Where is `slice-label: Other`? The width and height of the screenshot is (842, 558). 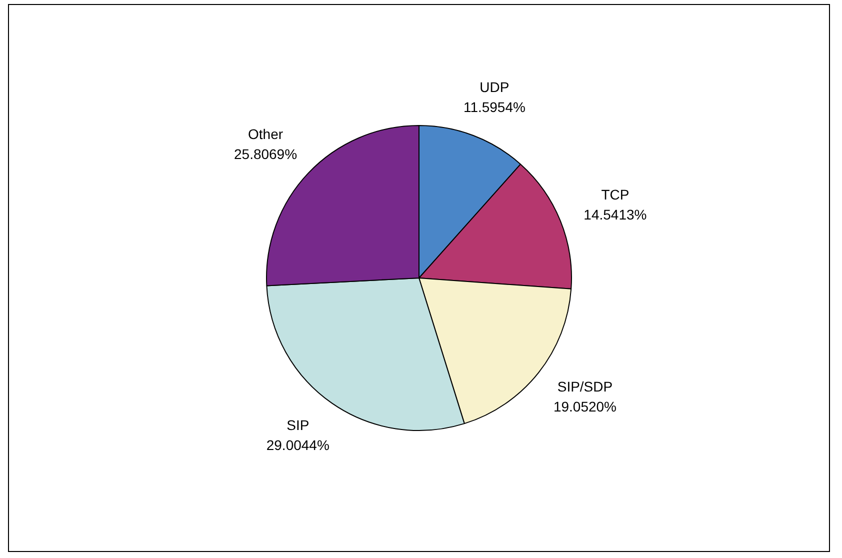
slice-label: Other is located at coordinates (266, 134).